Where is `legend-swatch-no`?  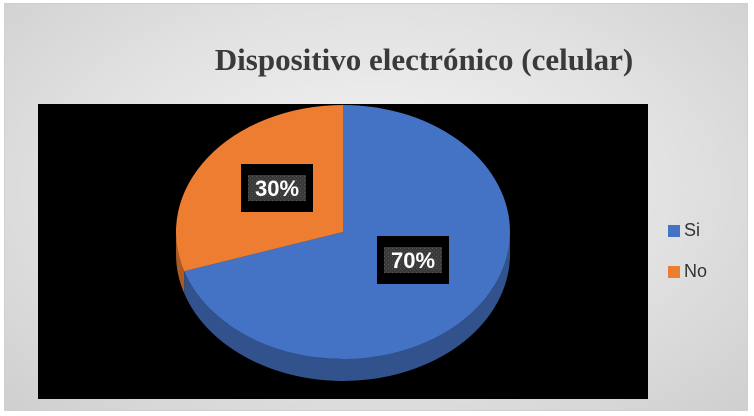
legend-swatch-no is located at coordinates (674, 271).